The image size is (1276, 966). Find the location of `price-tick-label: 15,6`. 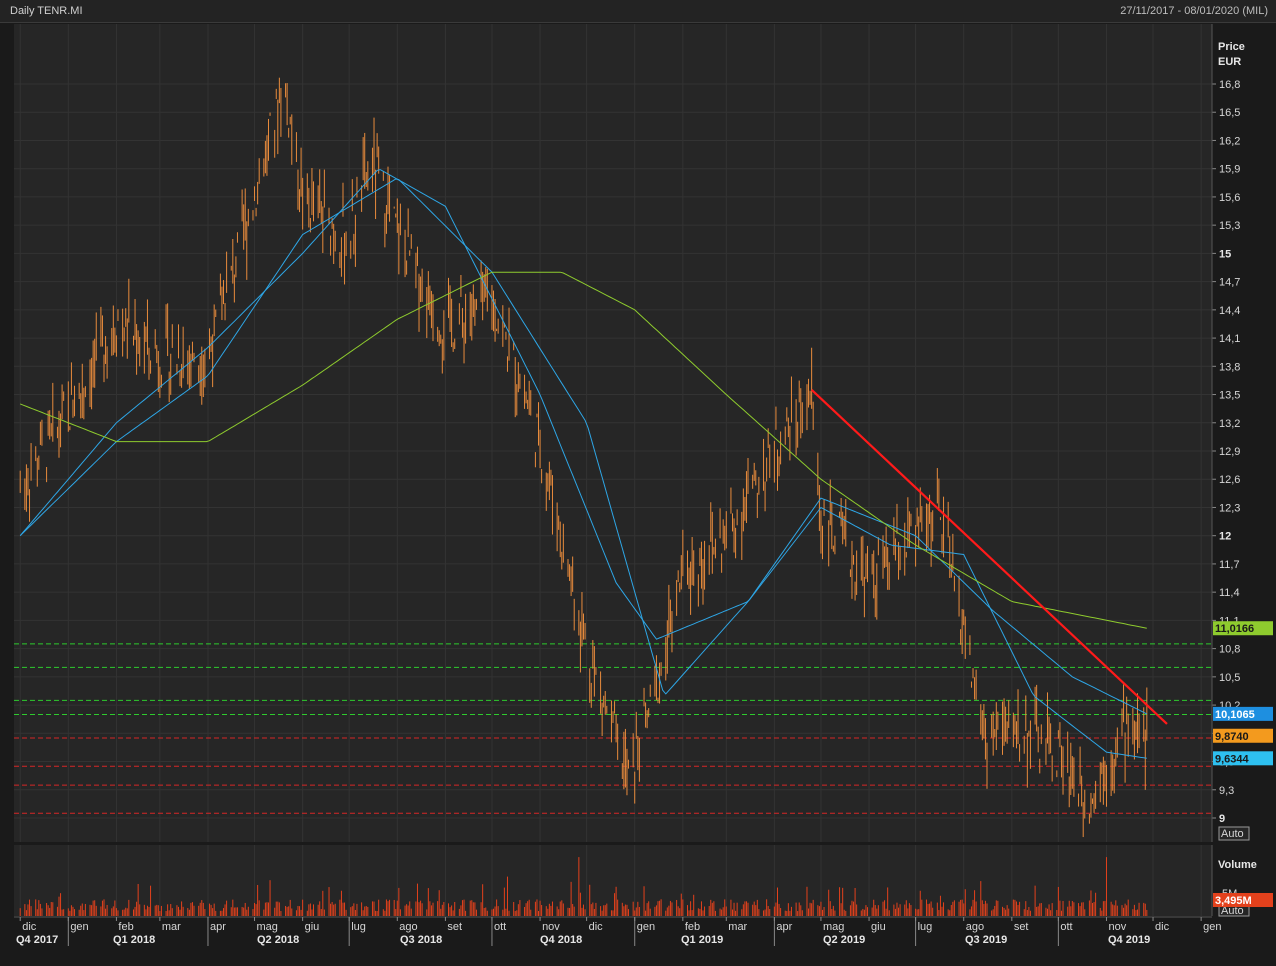

price-tick-label: 15,6 is located at coordinates (1229, 198).